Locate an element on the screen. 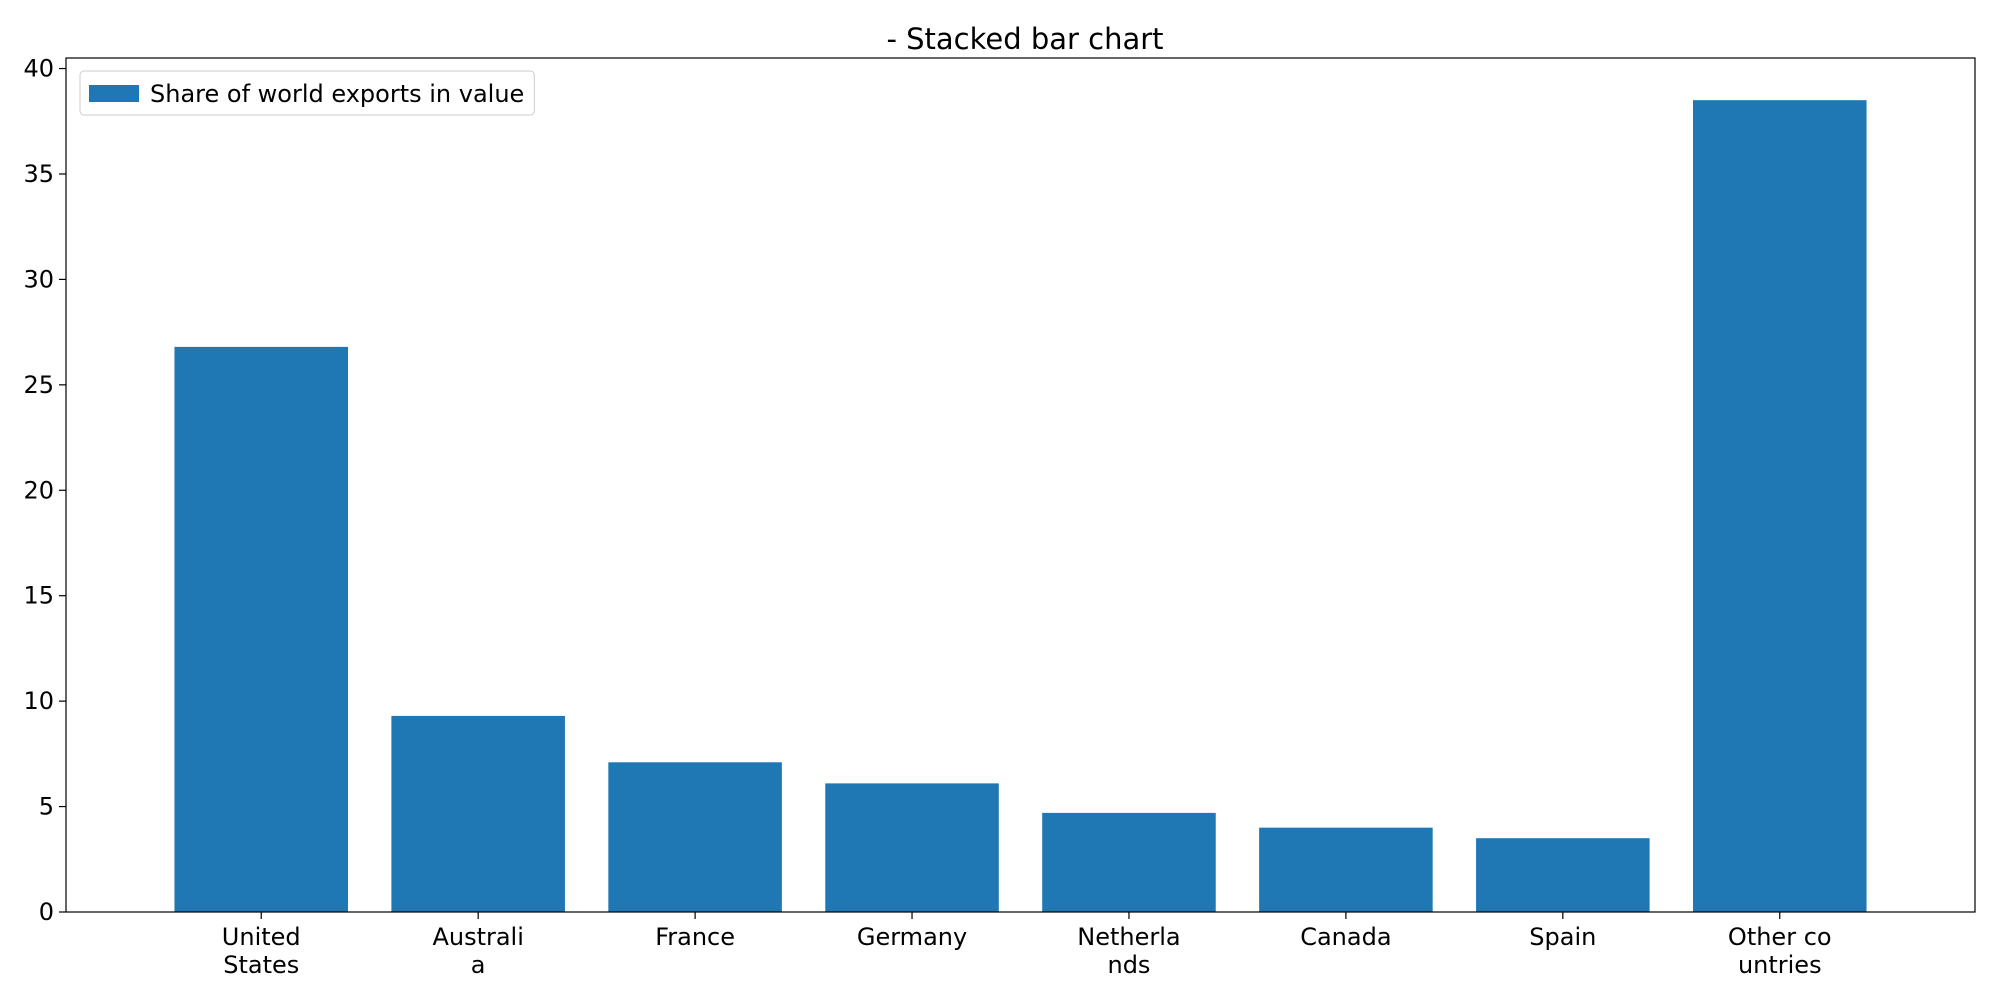 This screenshot has height=1000, width=2000. legend-box is located at coordinates (307, 93).